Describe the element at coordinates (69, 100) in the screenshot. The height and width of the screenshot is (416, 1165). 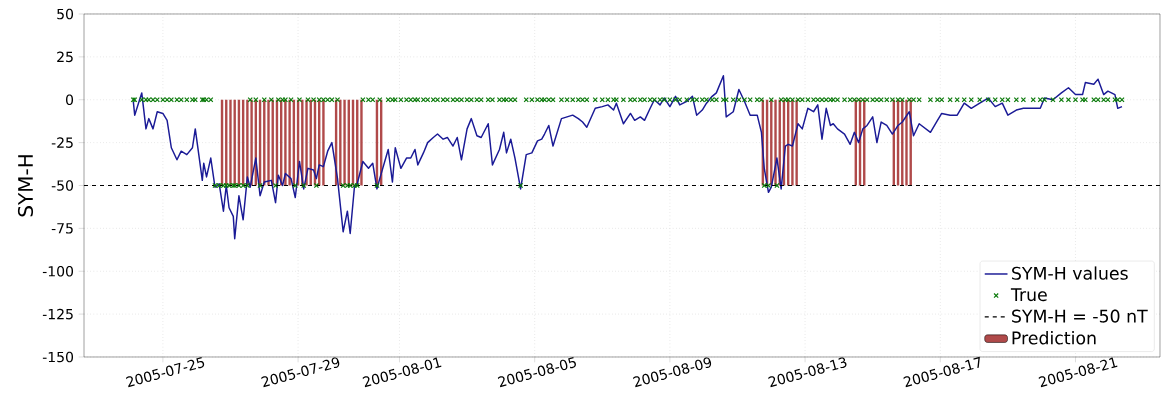
I see `y-tick-label: 0` at that location.